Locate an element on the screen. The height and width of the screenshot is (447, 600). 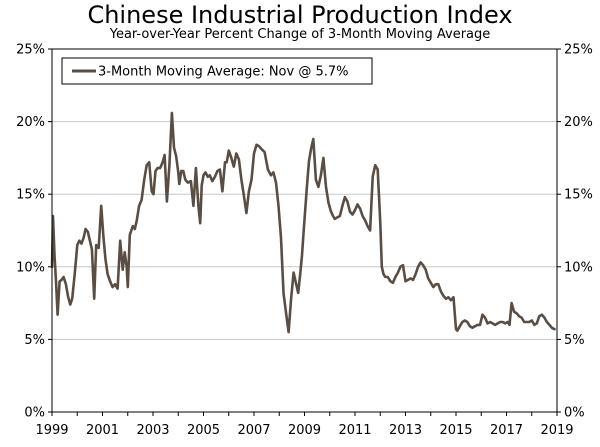
y-tick-label-right: 15% is located at coordinates (578, 195).